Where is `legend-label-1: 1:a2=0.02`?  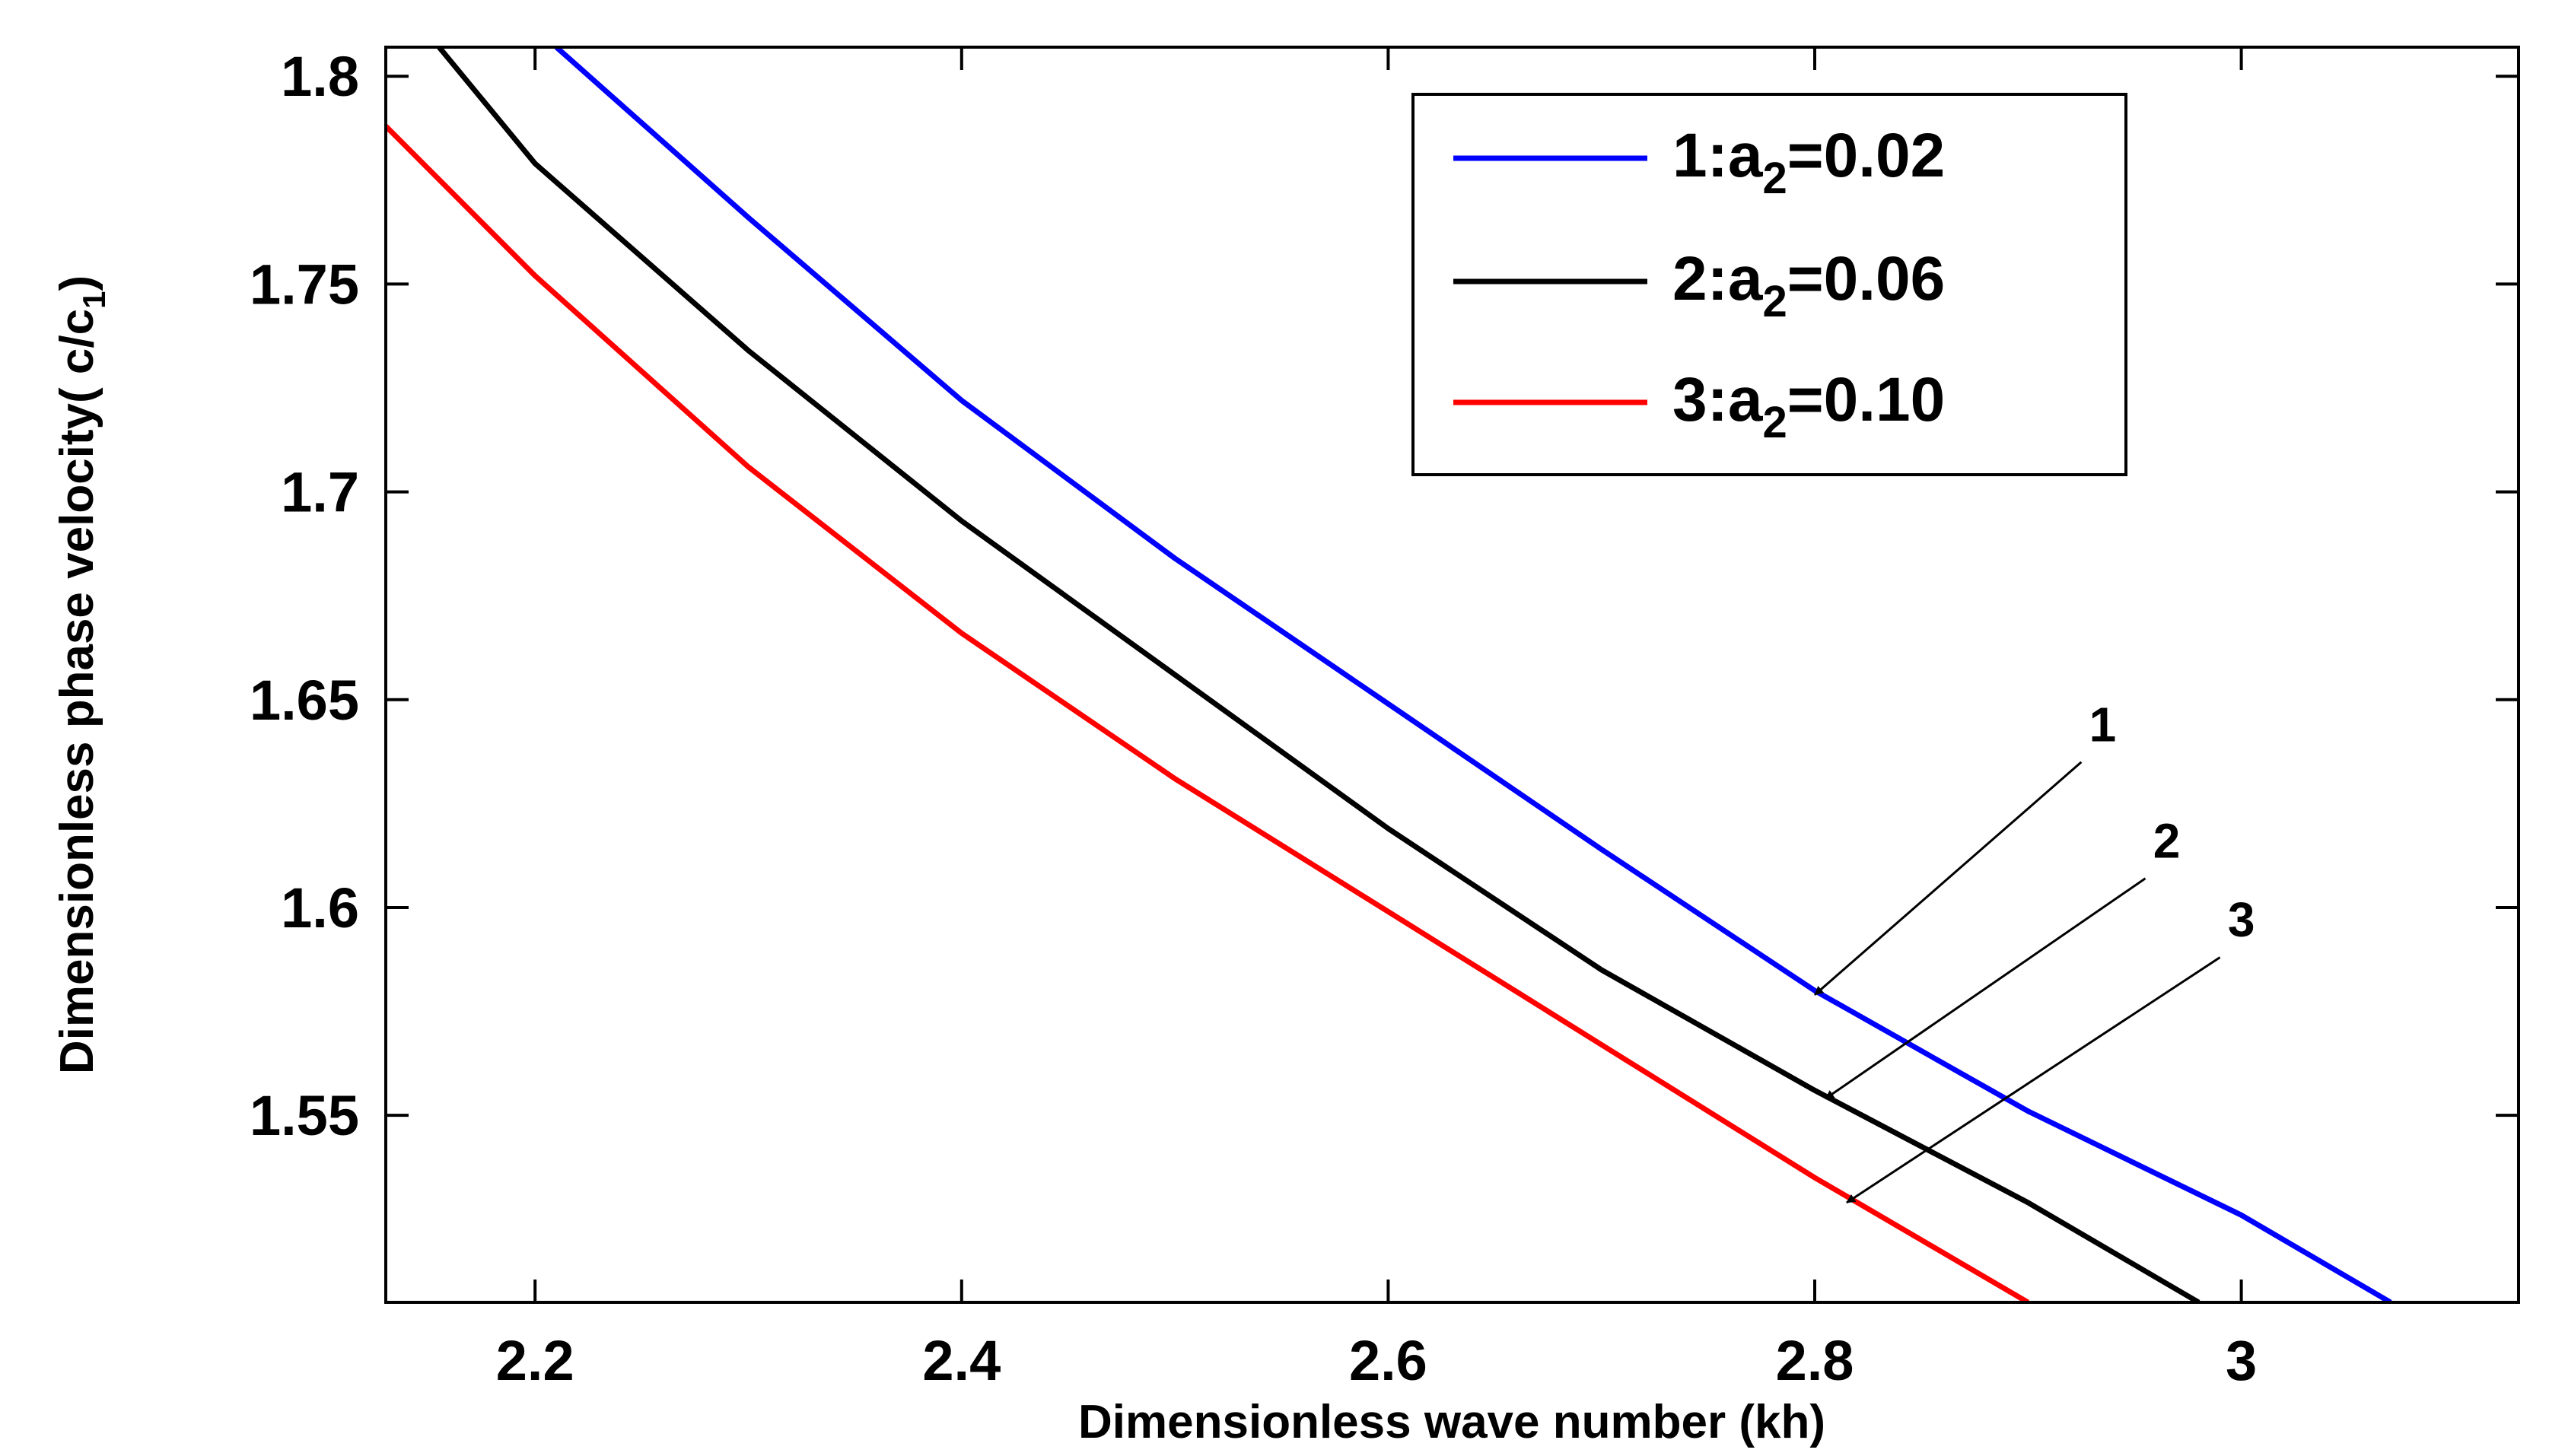 legend-label-1: 1:a2=0.02 is located at coordinates (1808, 162).